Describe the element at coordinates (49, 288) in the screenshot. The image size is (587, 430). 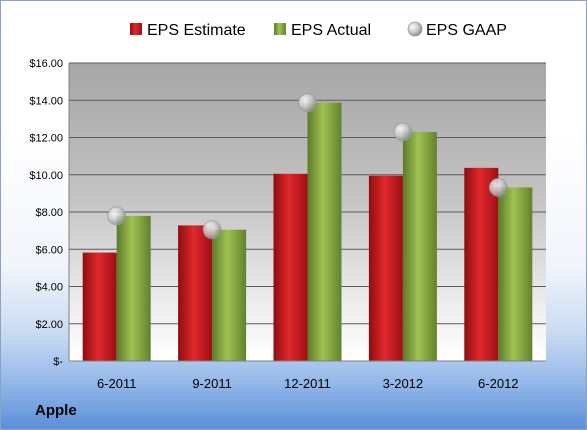
I see `y-tick-label: $4.00` at that location.